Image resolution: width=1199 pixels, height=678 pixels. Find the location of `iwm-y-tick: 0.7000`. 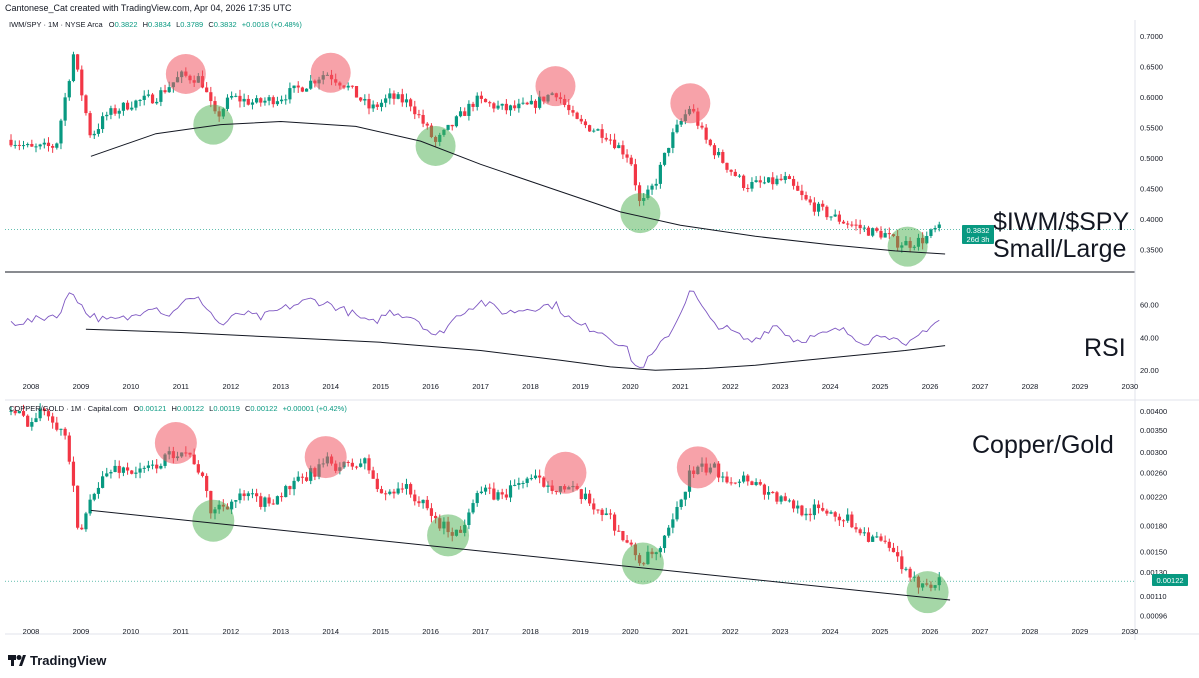

iwm-y-tick: 0.7000 is located at coordinates (1151, 36).